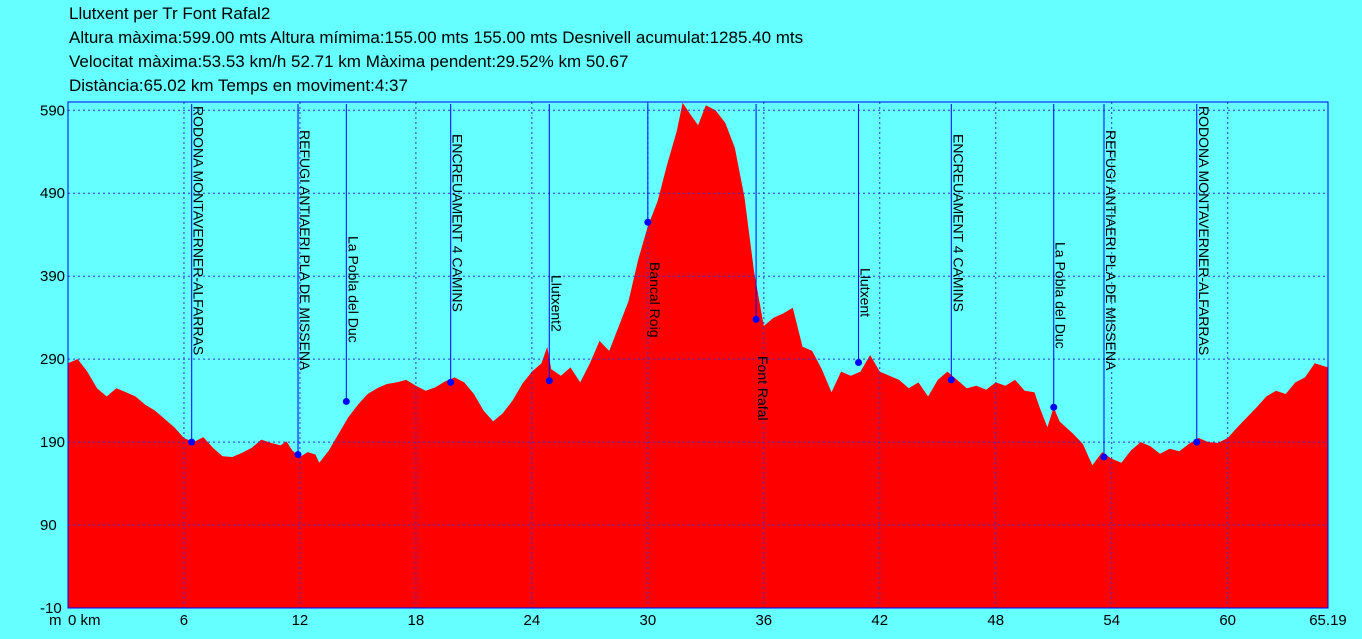 This screenshot has width=1362, height=639. What do you see at coordinates (532, 620) in the screenshot?
I see `x-tick-label: 24` at bounding box center [532, 620].